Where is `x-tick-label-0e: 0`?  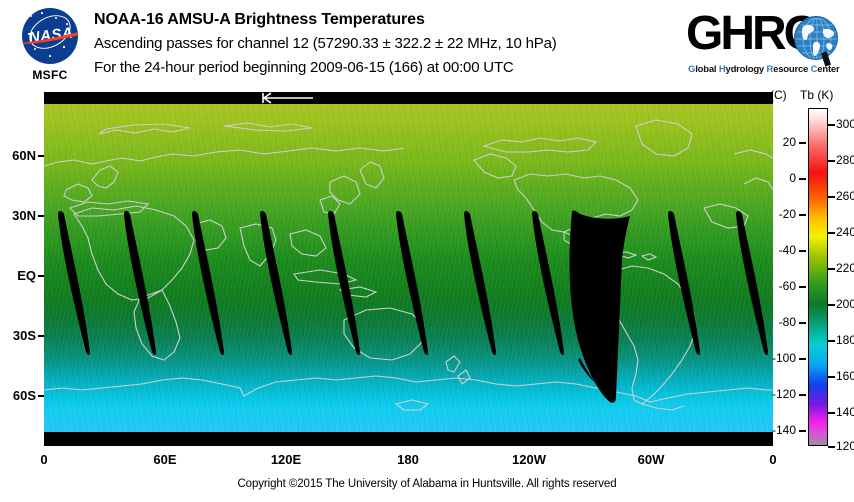 x-tick-label-0e: 0 is located at coordinates (44, 459).